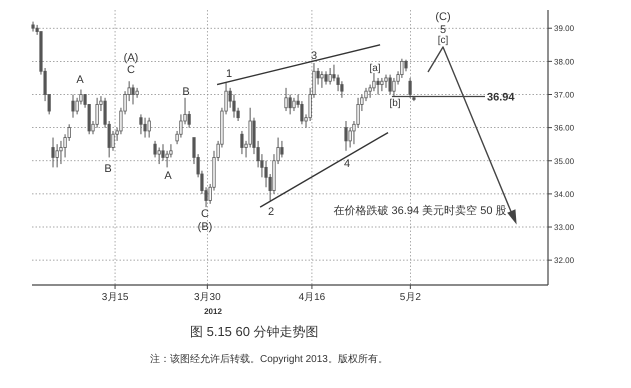 This screenshot has width=631, height=388. What do you see at coordinates (443, 30) in the screenshot?
I see `annotation: 5` at bounding box center [443, 30].